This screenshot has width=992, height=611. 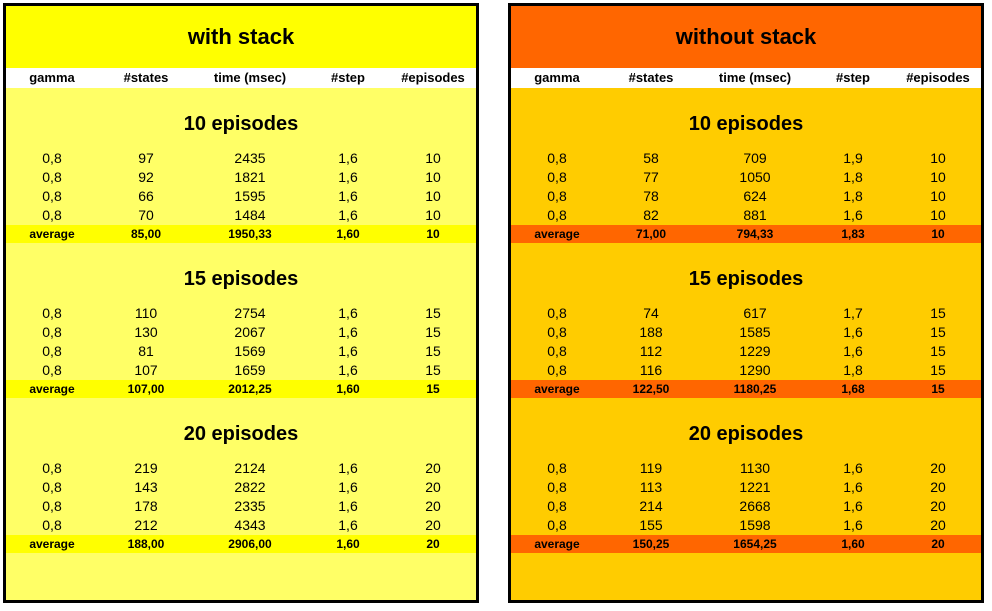 I want to click on table-cell: 1,7, so click(x=853, y=313).